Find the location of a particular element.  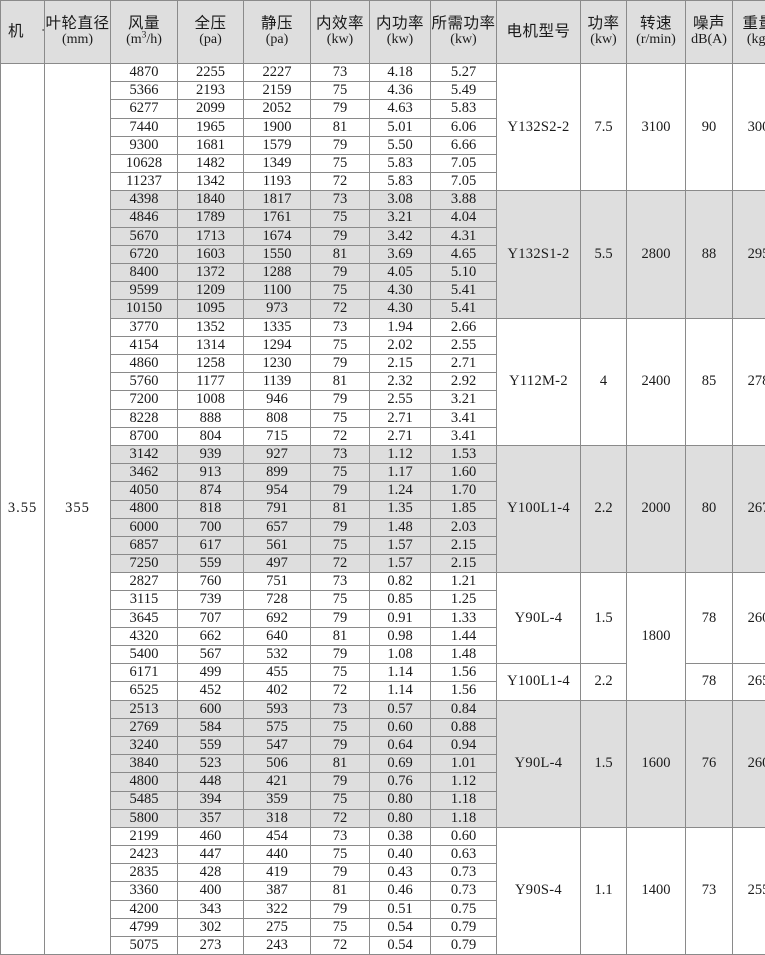

cell-internal-efficiency: 72 is located at coordinates (340, 436).